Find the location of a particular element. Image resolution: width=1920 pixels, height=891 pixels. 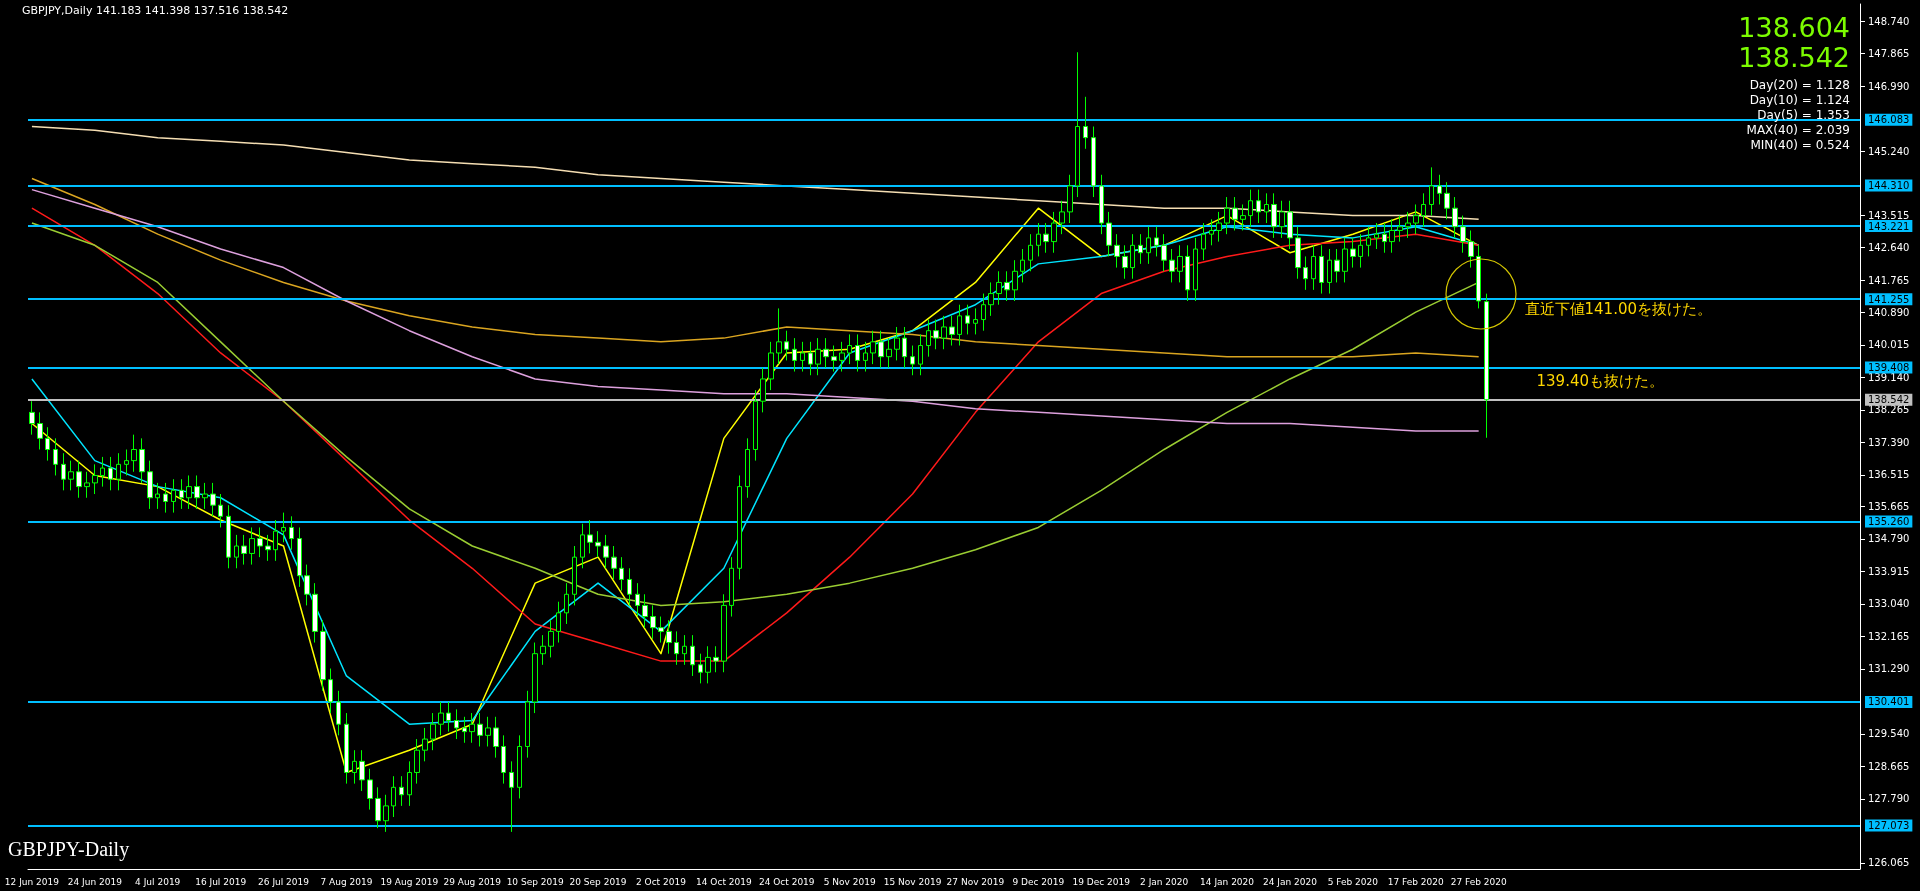

annotation: Day(20) = 1.128 is located at coordinates (1799, 85).